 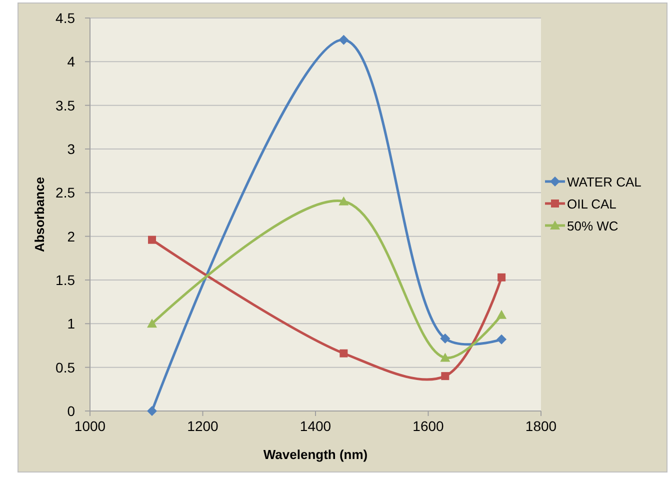 What do you see at coordinates (71, 324) in the screenshot?
I see `y-tick-label: 1` at bounding box center [71, 324].